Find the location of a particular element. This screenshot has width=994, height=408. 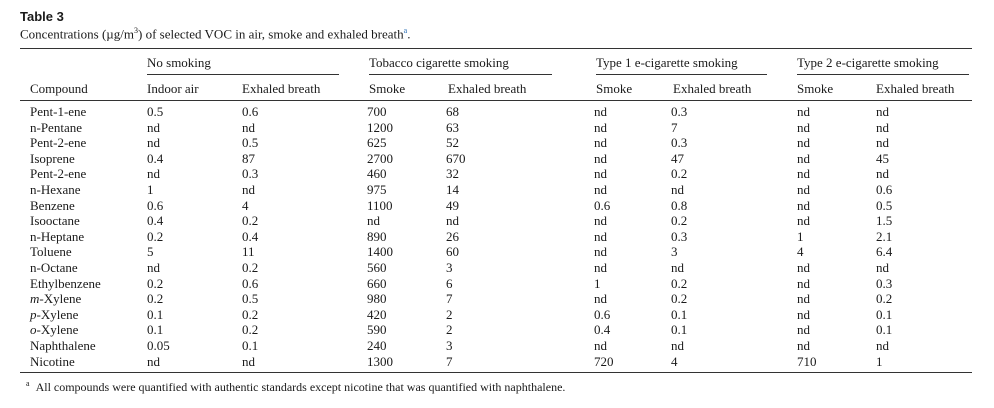

caption-footnote-mark: a is located at coordinates (405, 30).